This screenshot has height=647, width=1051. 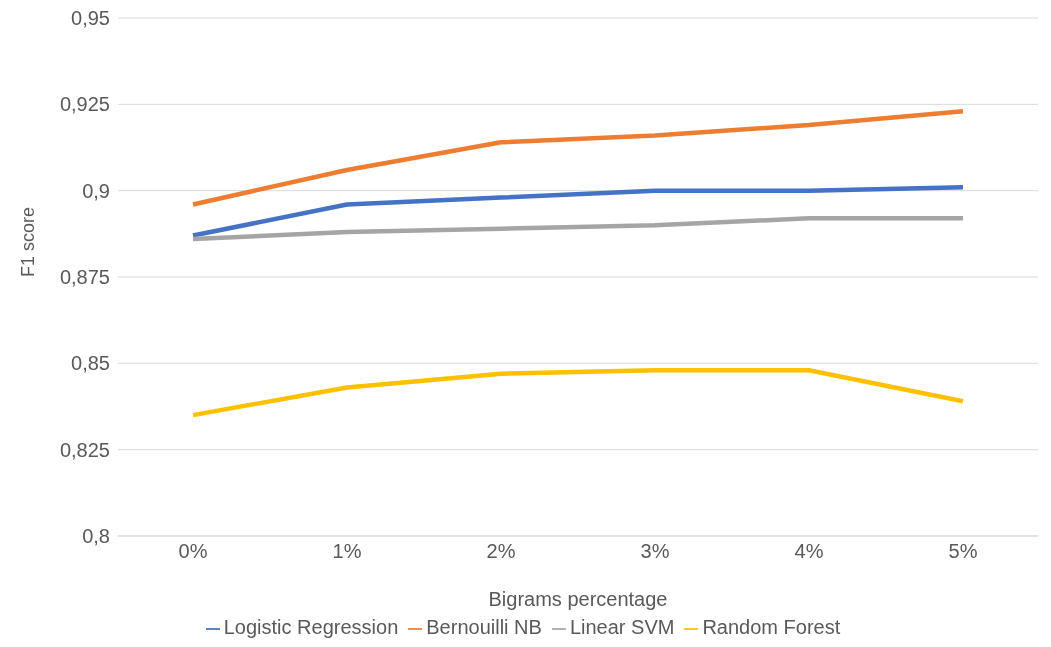 What do you see at coordinates (193, 551) in the screenshot?
I see `x-tick-label: 0%` at bounding box center [193, 551].